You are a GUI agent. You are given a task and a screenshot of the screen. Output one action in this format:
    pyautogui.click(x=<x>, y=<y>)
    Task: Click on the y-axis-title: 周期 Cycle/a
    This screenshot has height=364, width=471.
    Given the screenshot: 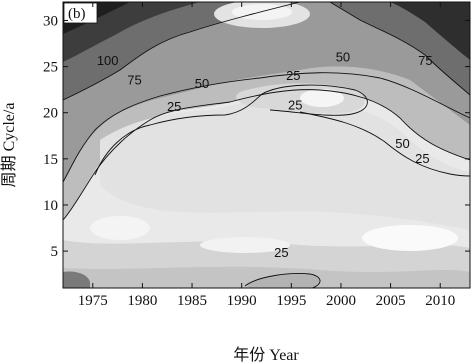 What is the action you would take?
    pyautogui.click(x=9, y=145)
    